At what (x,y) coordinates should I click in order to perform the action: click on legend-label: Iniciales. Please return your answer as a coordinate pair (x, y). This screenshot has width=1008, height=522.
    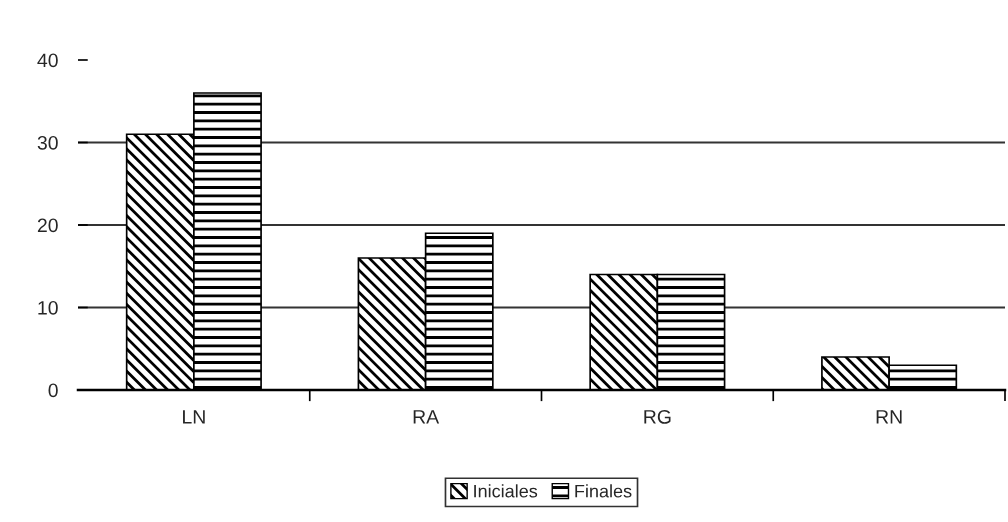
    Looking at the image, I should click on (506, 491).